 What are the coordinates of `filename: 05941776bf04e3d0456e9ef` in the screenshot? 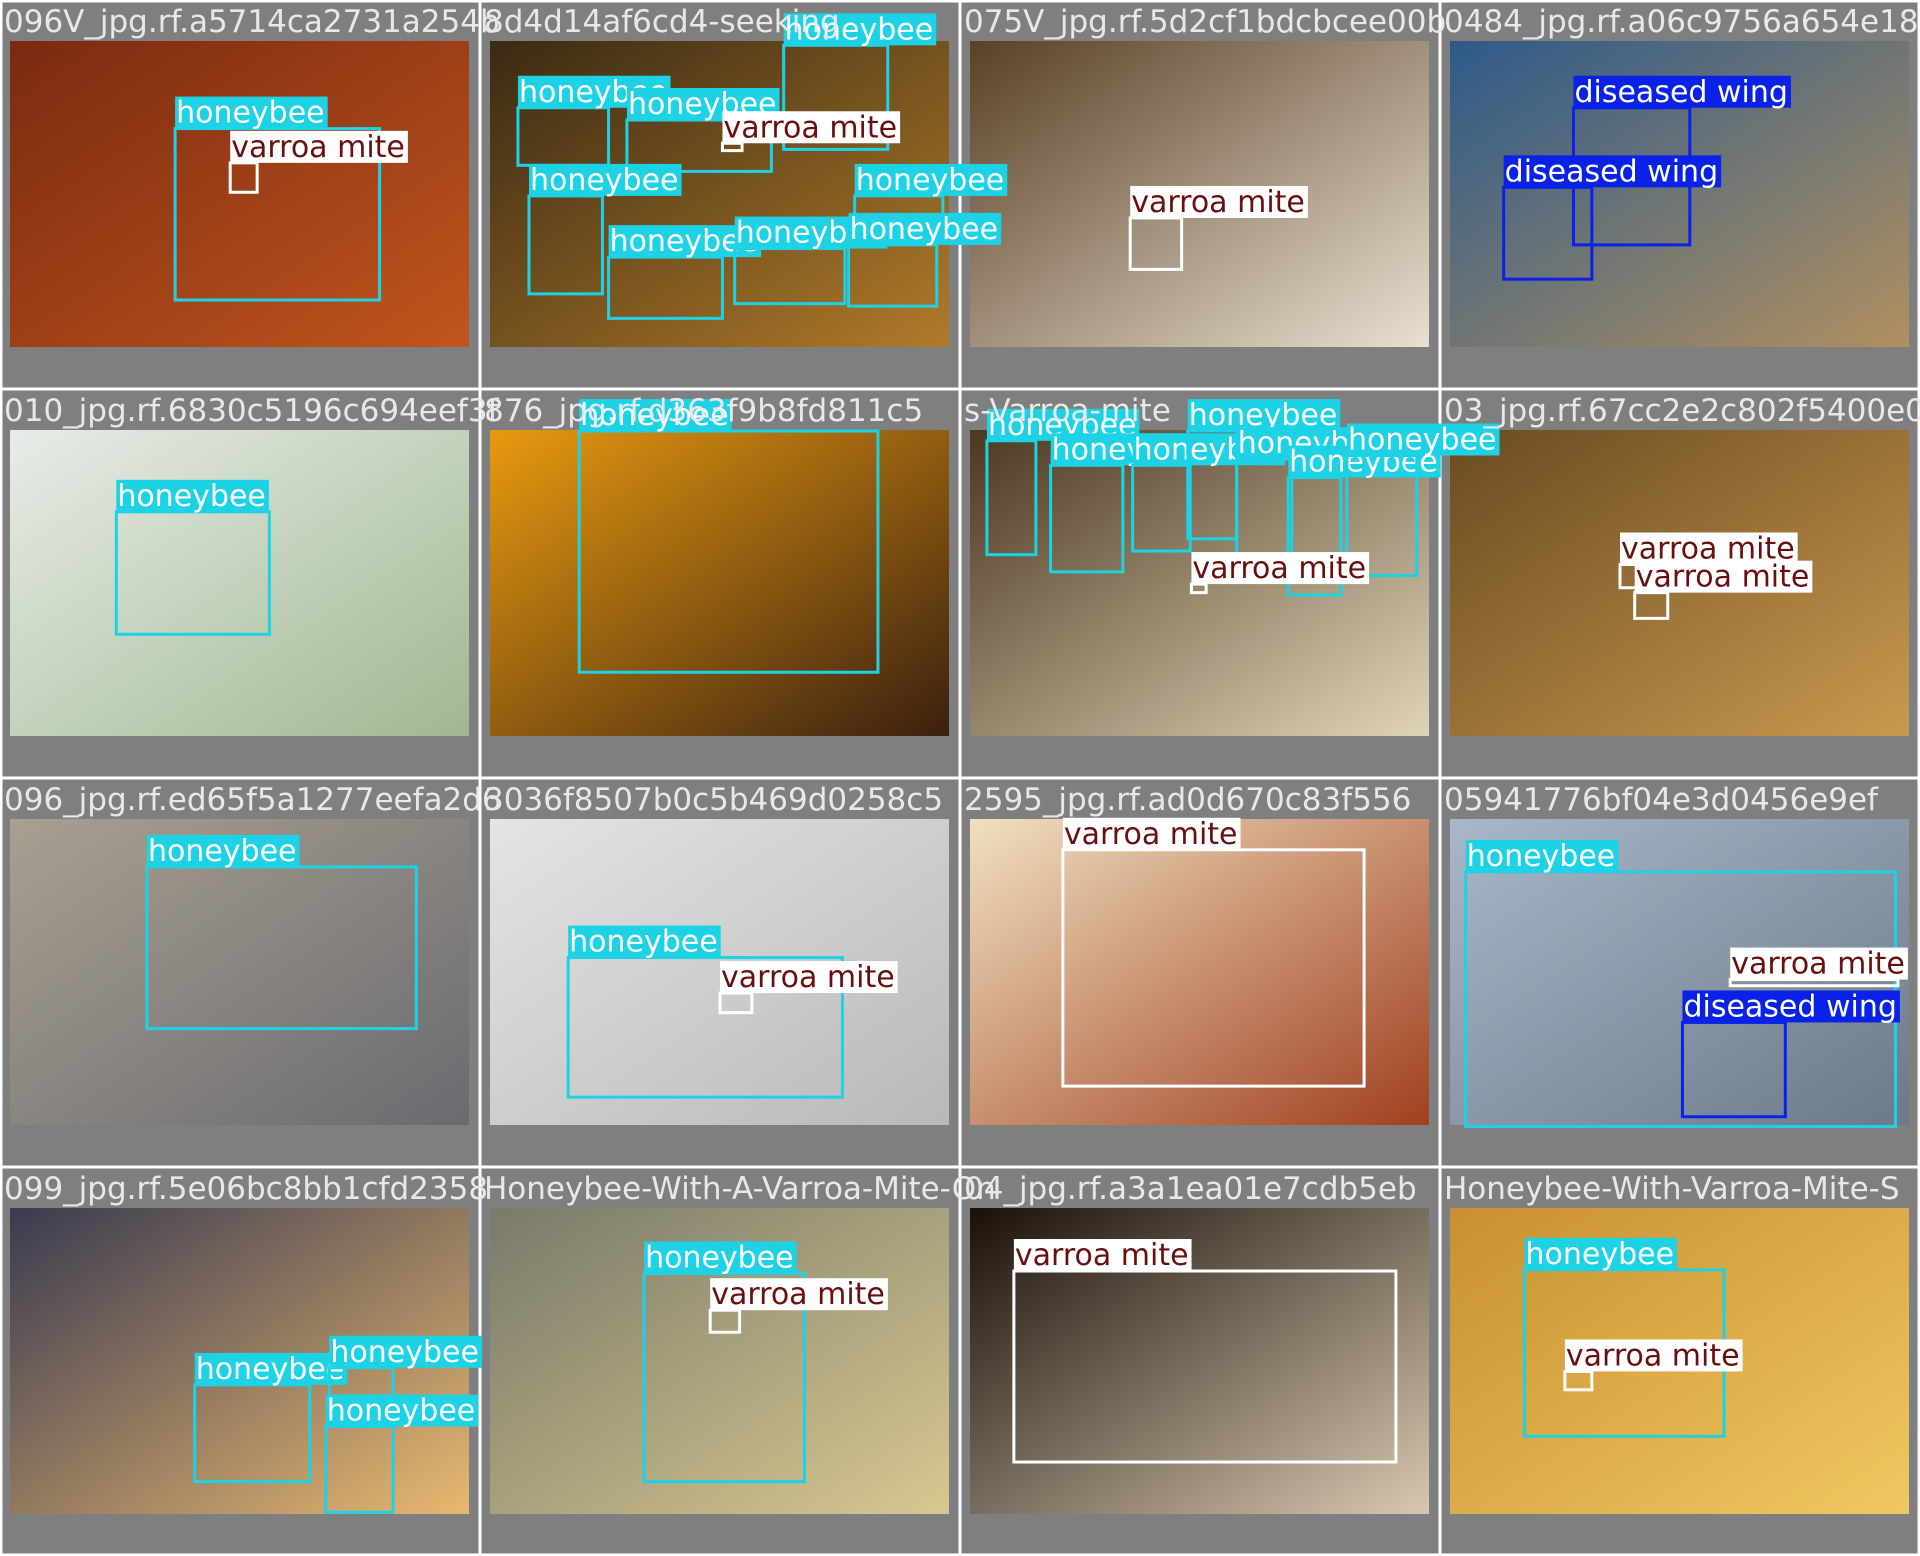 It's located at (1661, 800).